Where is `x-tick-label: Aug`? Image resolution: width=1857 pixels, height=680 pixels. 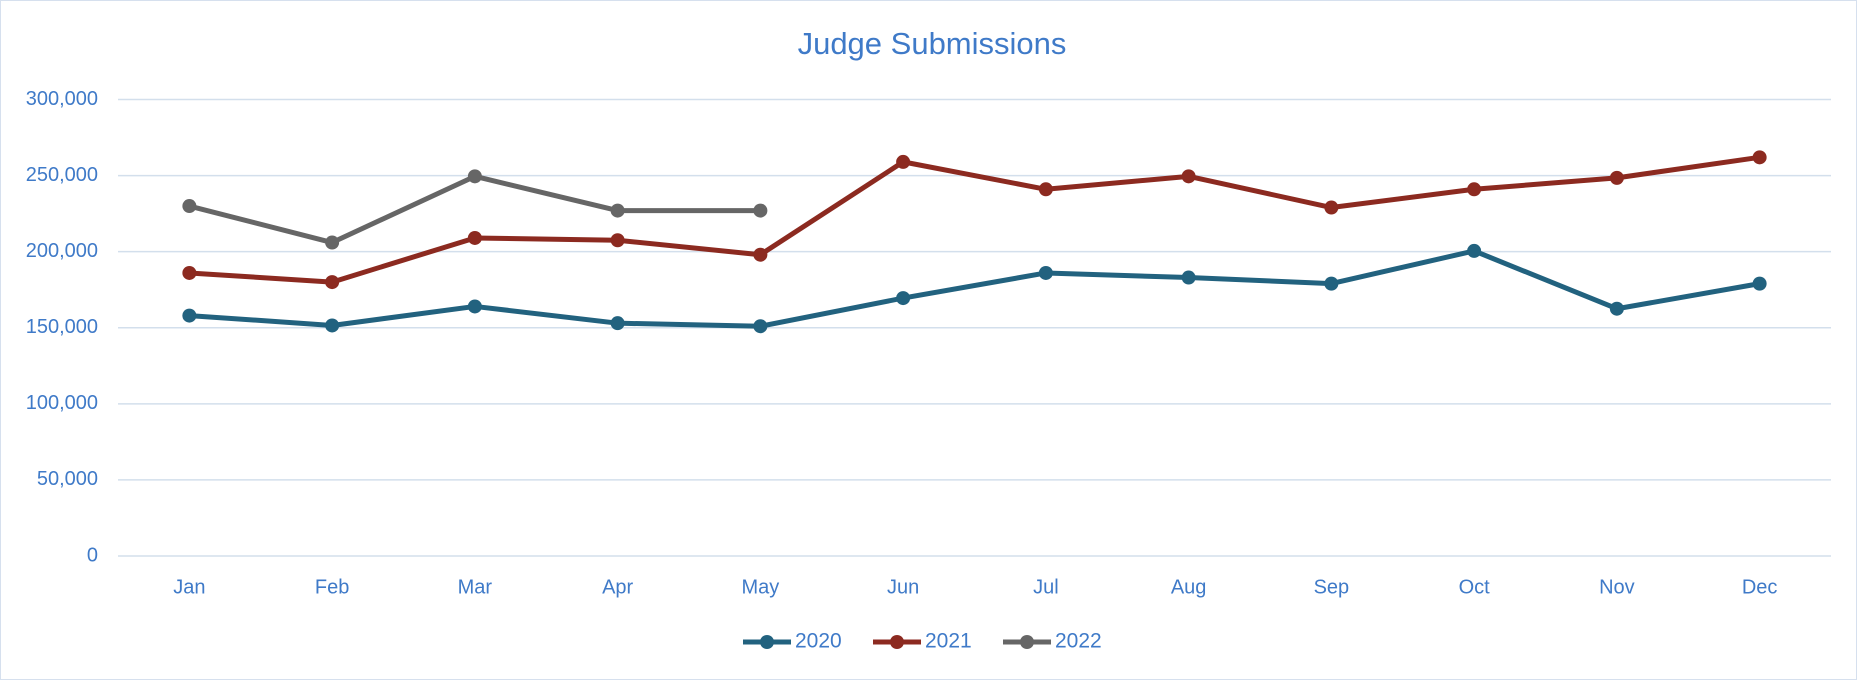 x-tick-label: Aug is located at coordinates (1189, 587).